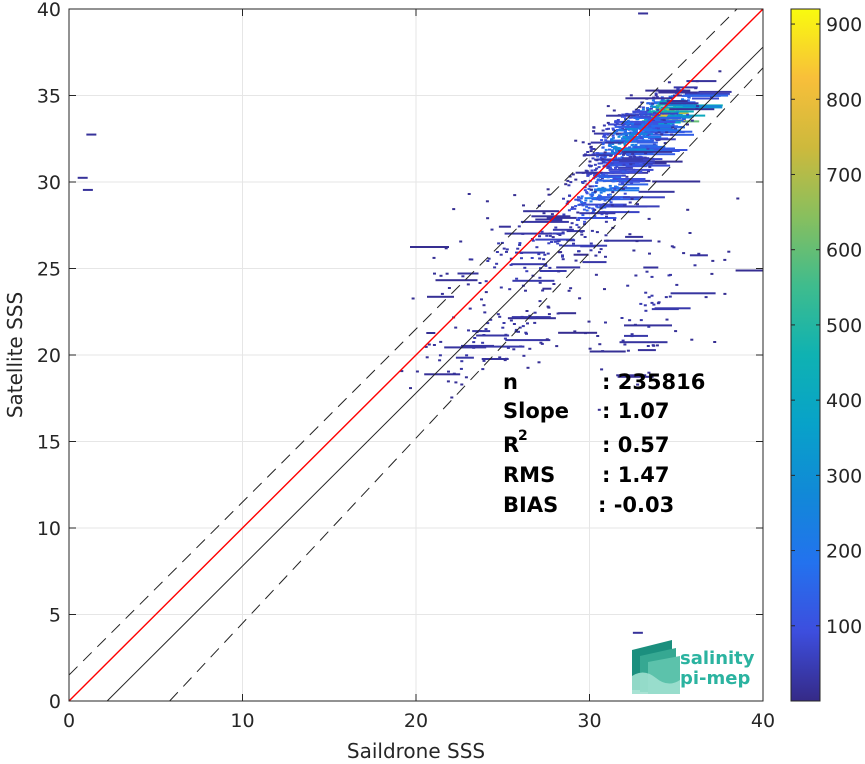 Image resolution: width=865 pixels, height=764 pixels. Describe the element at coordinates (510, 382) in the screenshot. I see `stat-label: n` at that location.